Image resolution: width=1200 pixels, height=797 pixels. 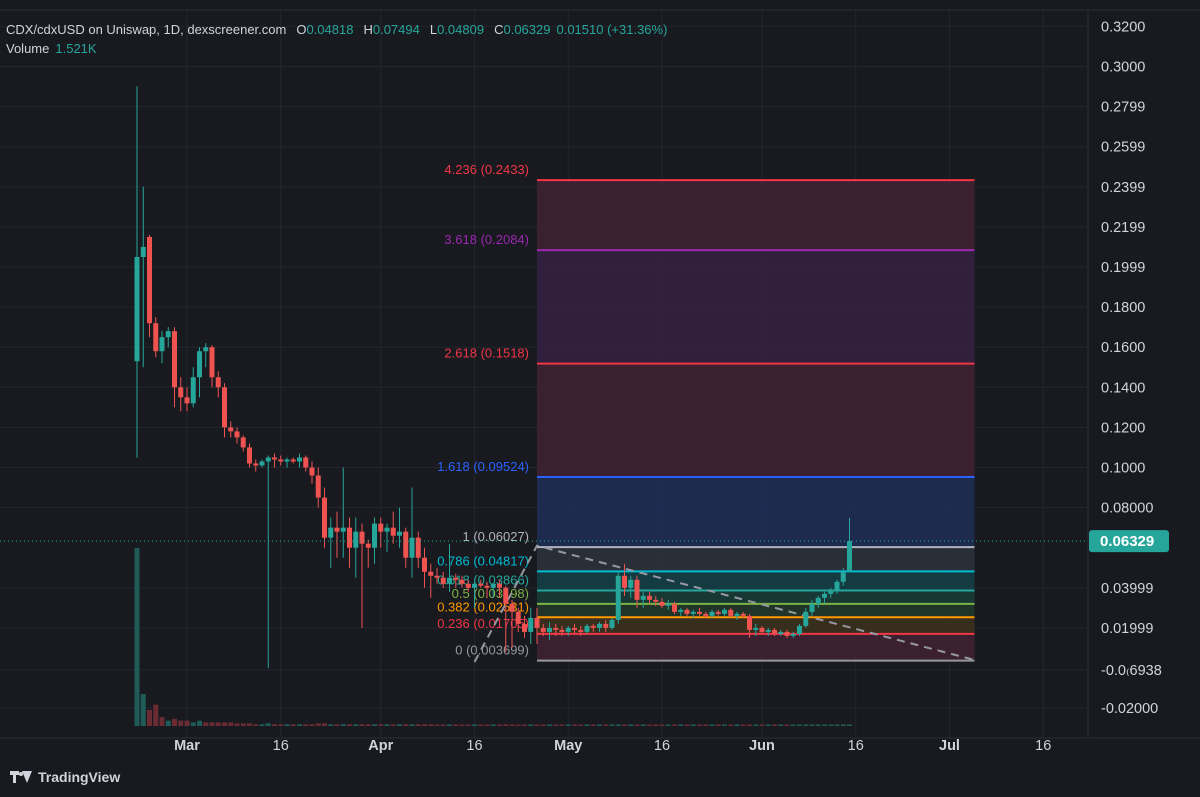 I want to click on open-value: 0.04818, so click(x=330, y=29).